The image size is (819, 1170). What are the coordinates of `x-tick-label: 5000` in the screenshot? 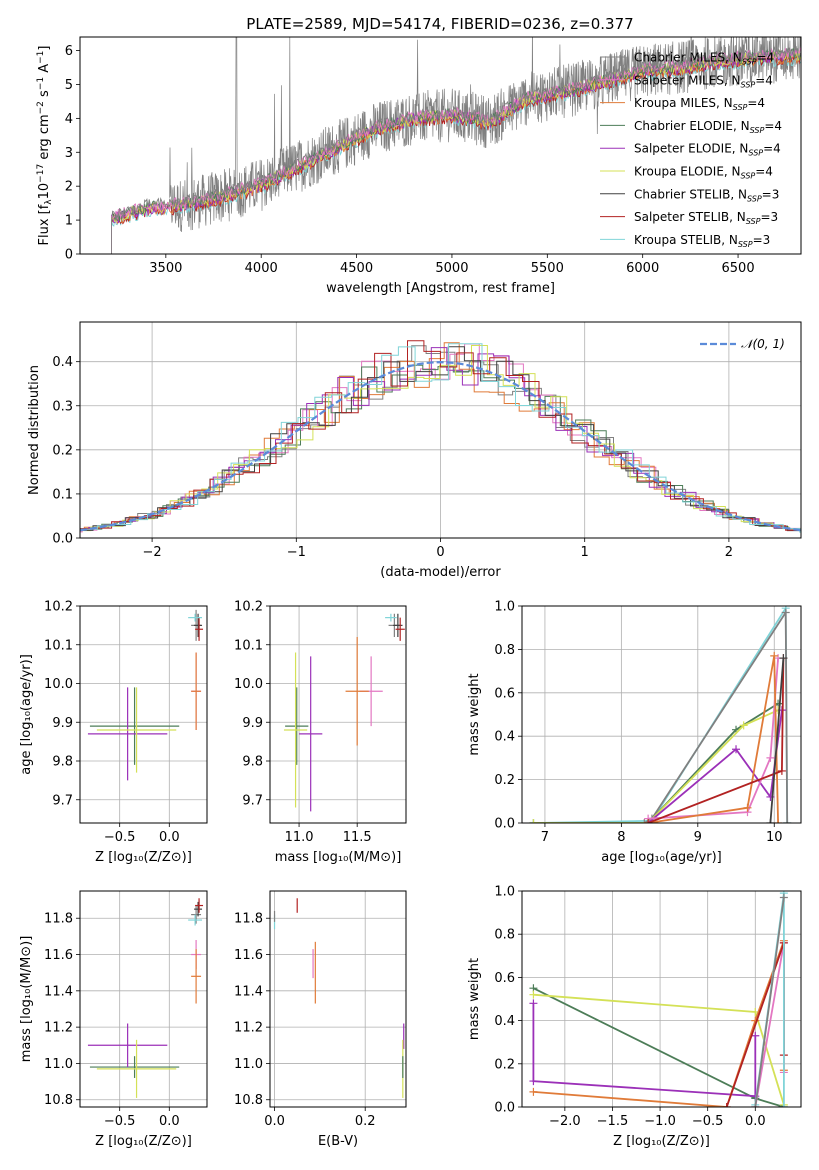 It's located at (451, 268).